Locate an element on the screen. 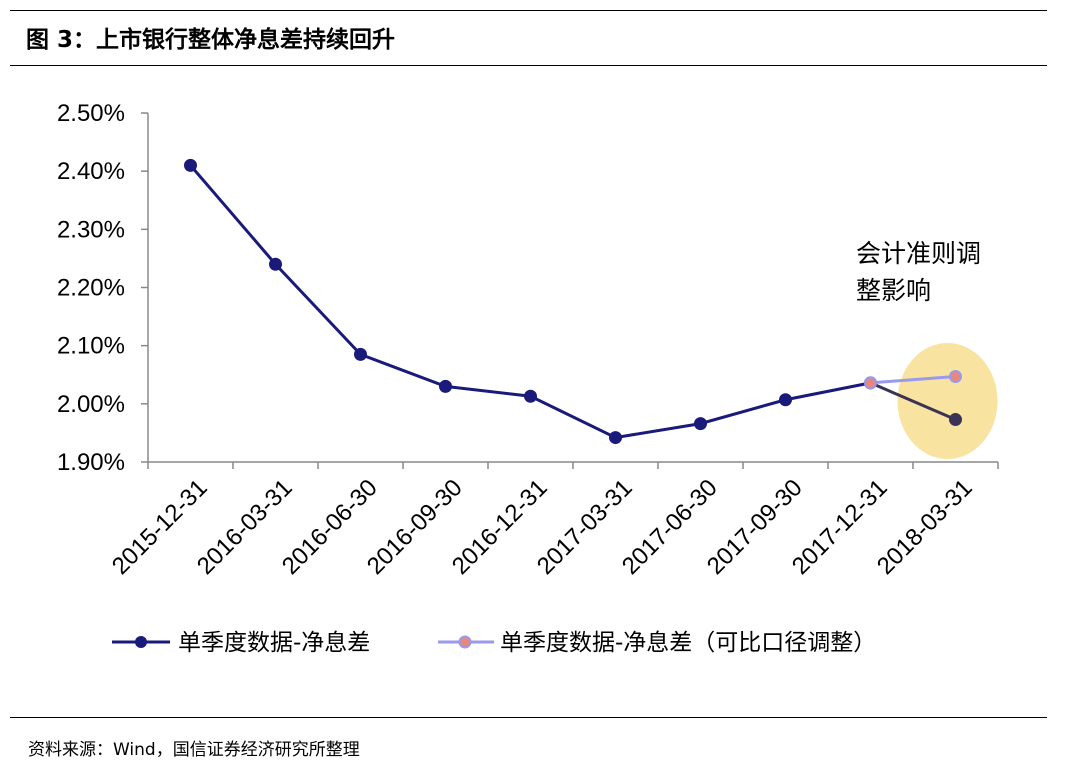 Image resolution: width=1080 pixels, height=762 pixels. y-tick-label: 1.90% is located at coordinates (91, 462).